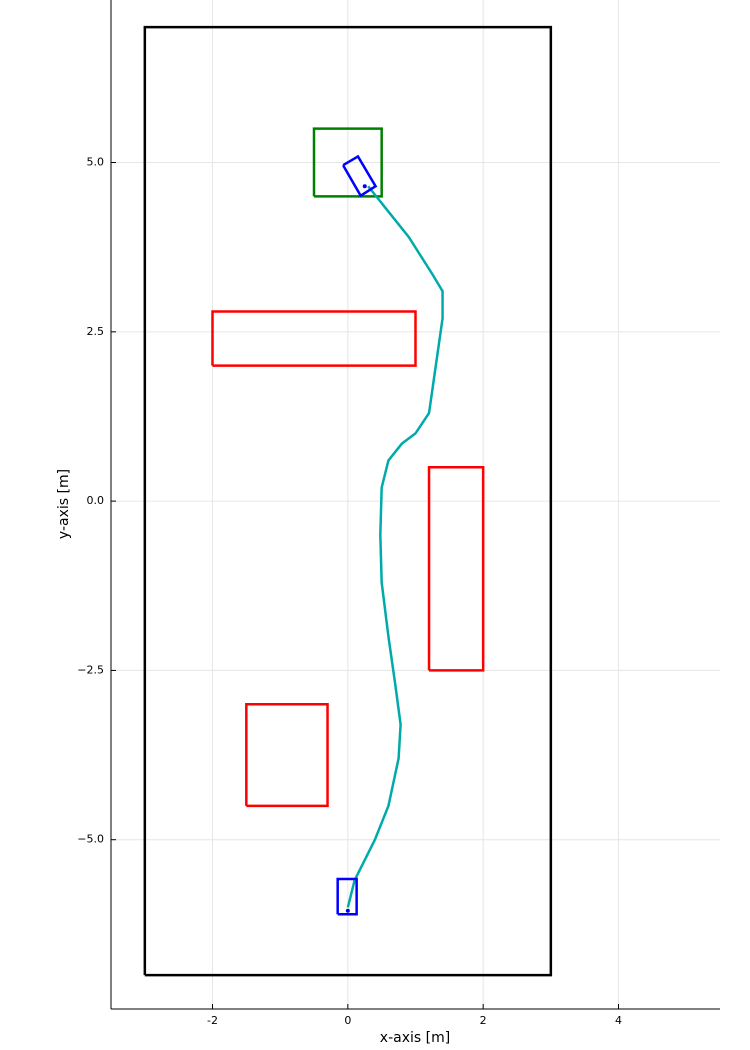 Image resolution: width=750 pixels, height=1050 pixels. I want to click on y-tick-label: 5.0, so click(96, 162).